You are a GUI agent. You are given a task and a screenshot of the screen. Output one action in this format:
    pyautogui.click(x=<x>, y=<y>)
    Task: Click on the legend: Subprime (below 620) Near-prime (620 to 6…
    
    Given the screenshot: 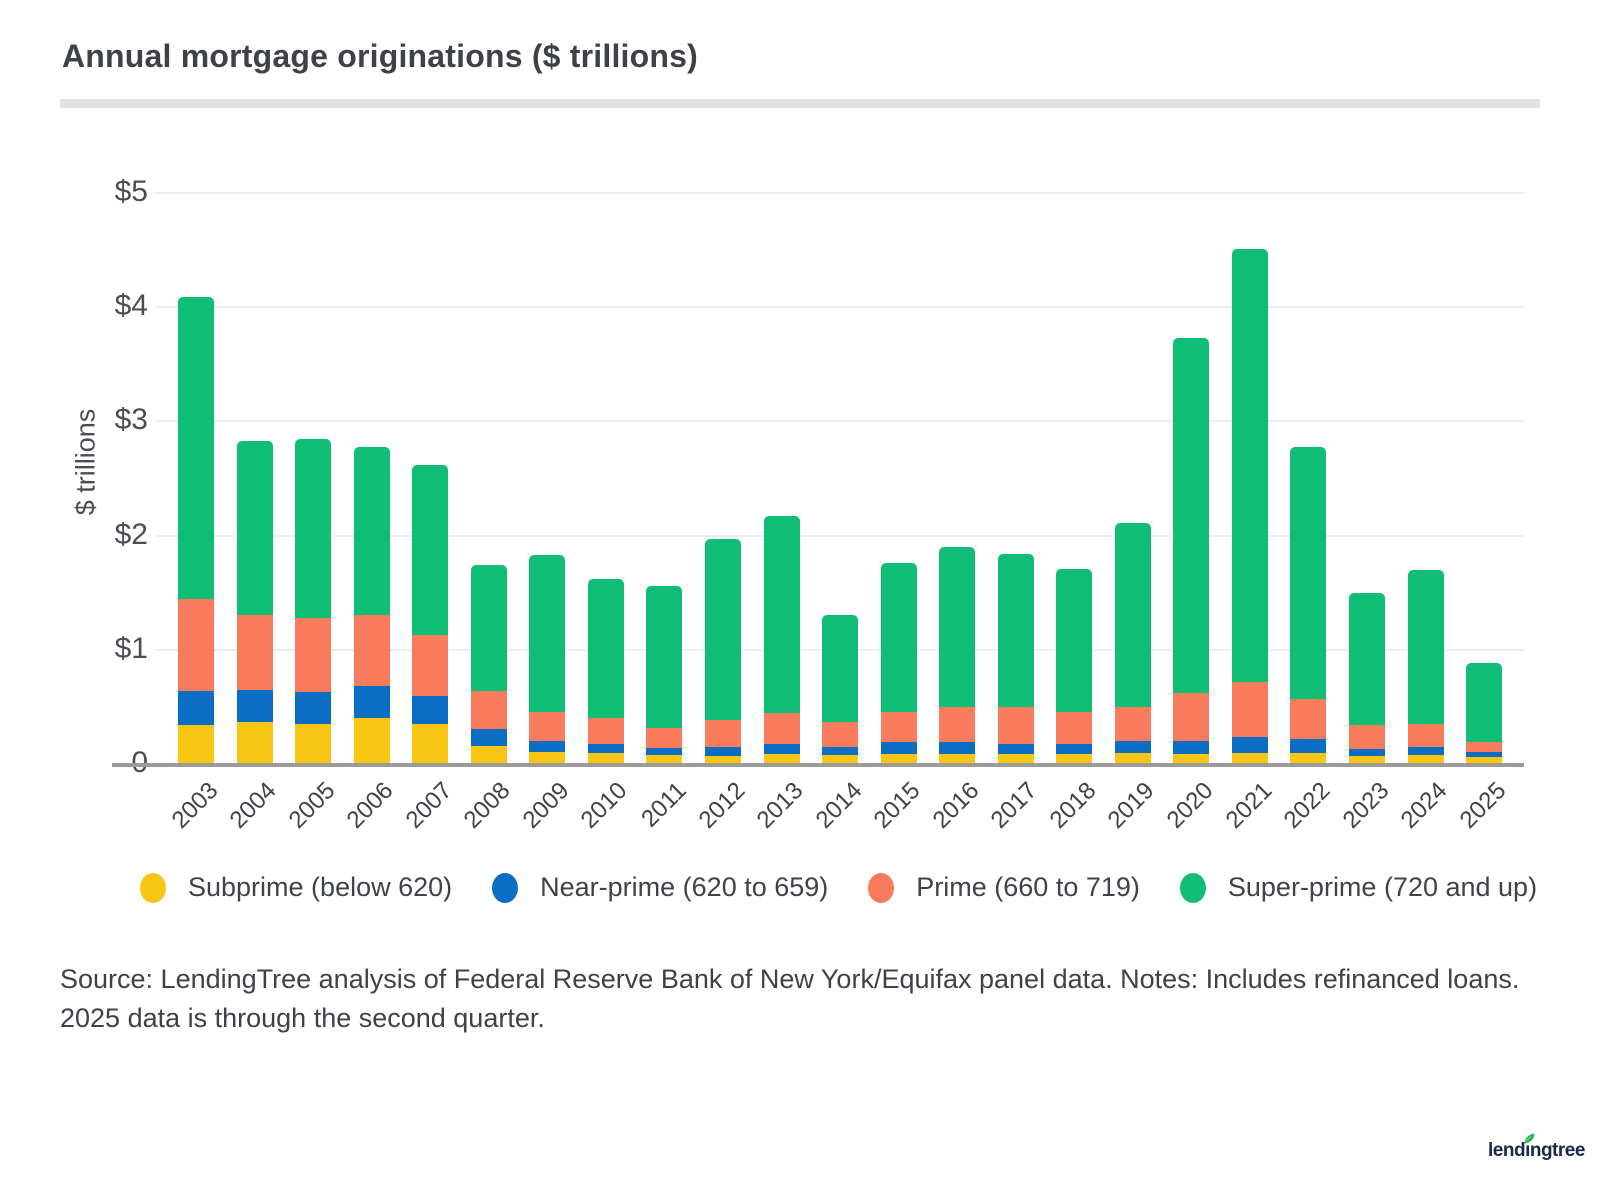 What is the action you would take?
    pyautogui.click(x=838, y=887)
    